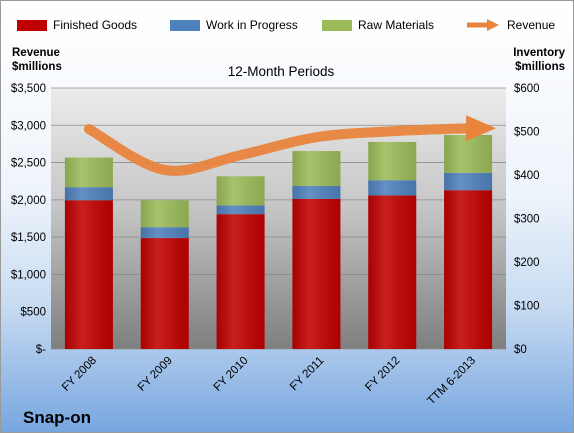  I want to click on legend-item-finished-goods: Finished Goods, so click(77, 25).